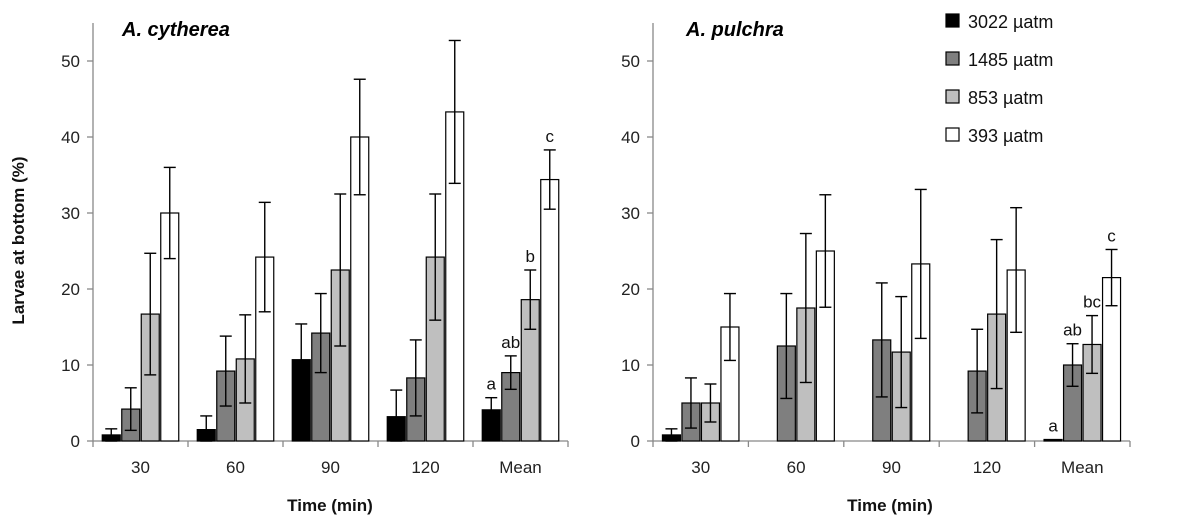  Describe the element at coordinates (1005, 136) in the screenshot. I see `legend-label: 393 µatm` at that location.